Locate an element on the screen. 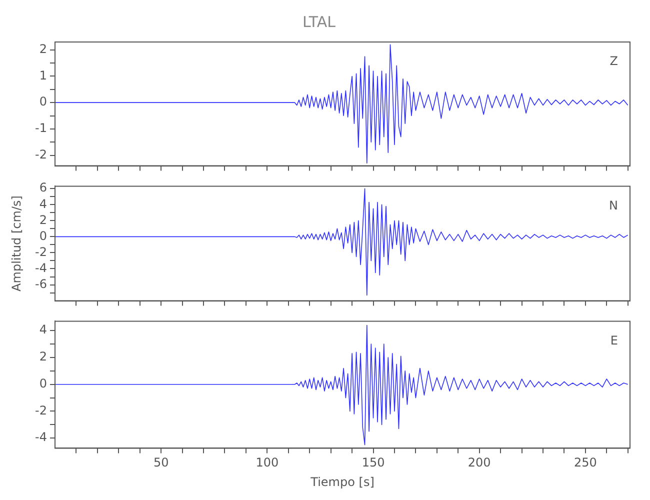 The width and height of the screenshot is (650, 500). y-tick-label: -1 is located at coordinates (41, 128).